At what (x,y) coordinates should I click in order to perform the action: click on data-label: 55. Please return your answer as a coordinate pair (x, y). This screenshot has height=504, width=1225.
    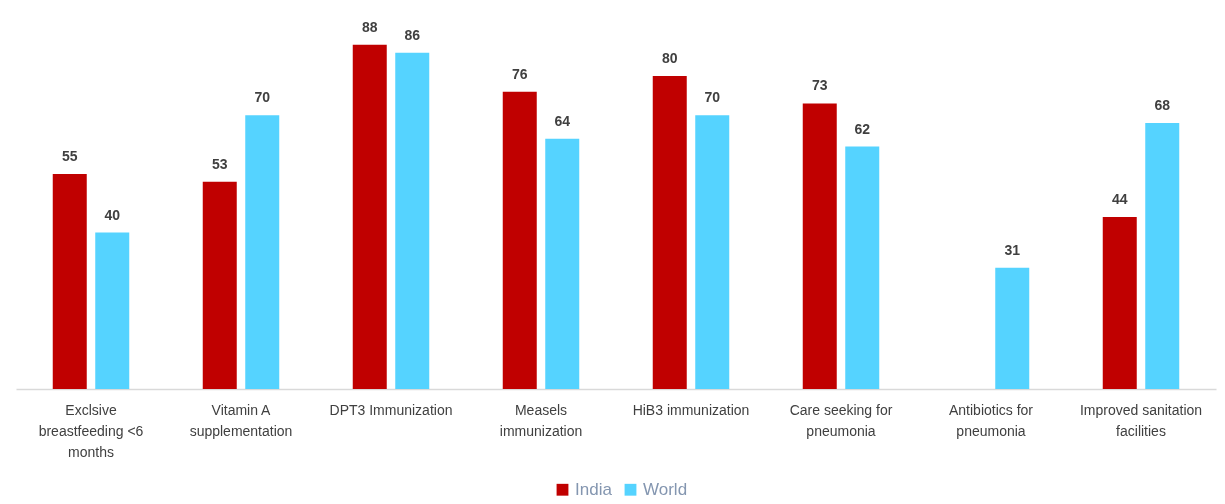
    Looking at the image, I should click on (69, 155).